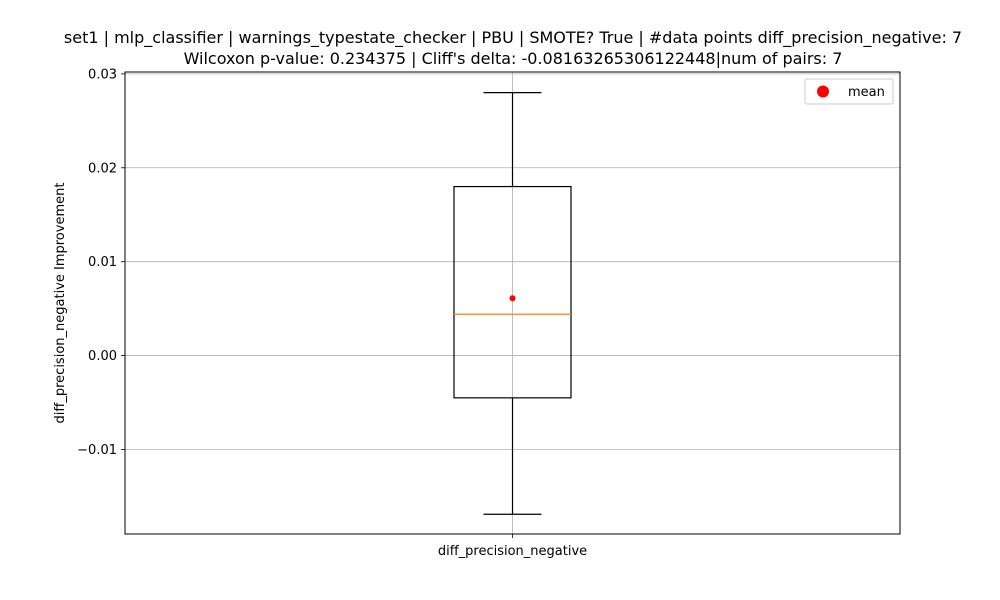 Image resolution: width=1000 pixels, height=600 pixels. I want to click on y-tick-label: 0.01, so click(102, 262).